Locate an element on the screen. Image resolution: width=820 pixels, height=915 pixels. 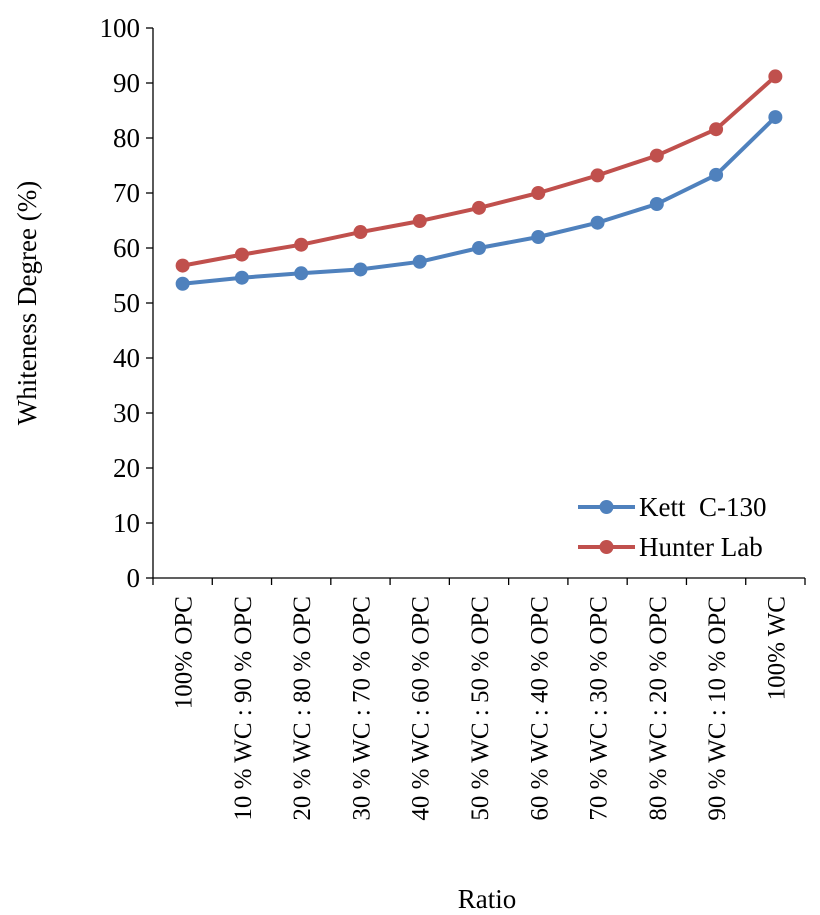
x-axis-title: Ratio is located at coordinates (487, 899).